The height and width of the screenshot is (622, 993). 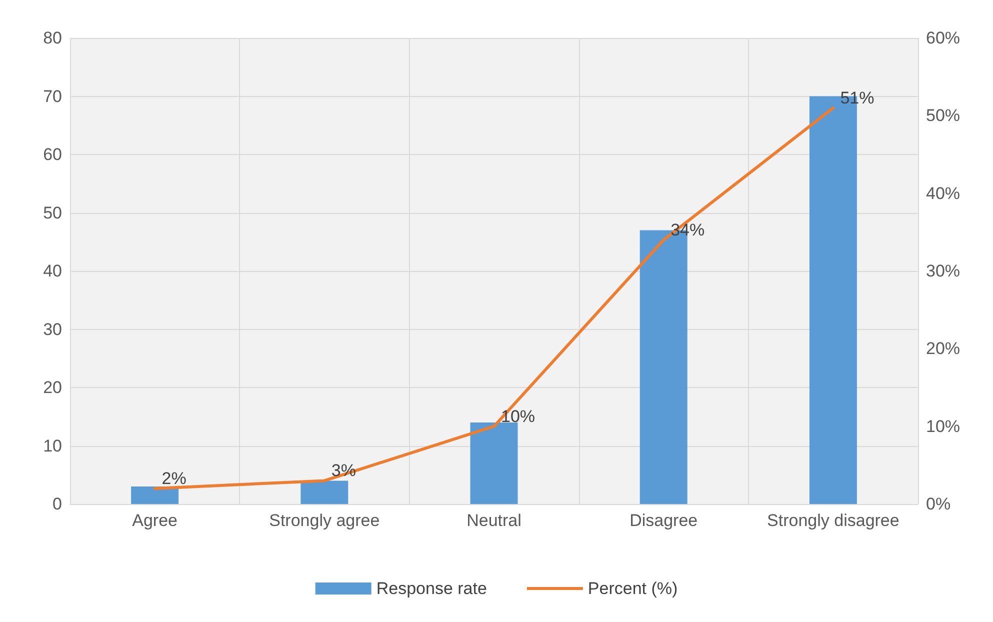 What do you see at coordinates (938, 504) in the screenshot?
I see `y2-tick-label: 0%` at bounding box center [938, 504].